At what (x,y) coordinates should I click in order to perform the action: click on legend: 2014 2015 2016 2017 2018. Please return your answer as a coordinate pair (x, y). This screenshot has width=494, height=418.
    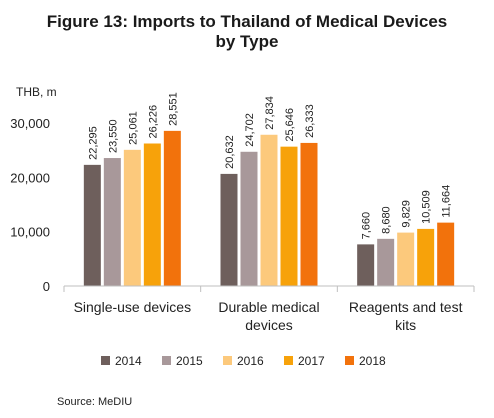
    Looking at the image, I should click on (243, 361).